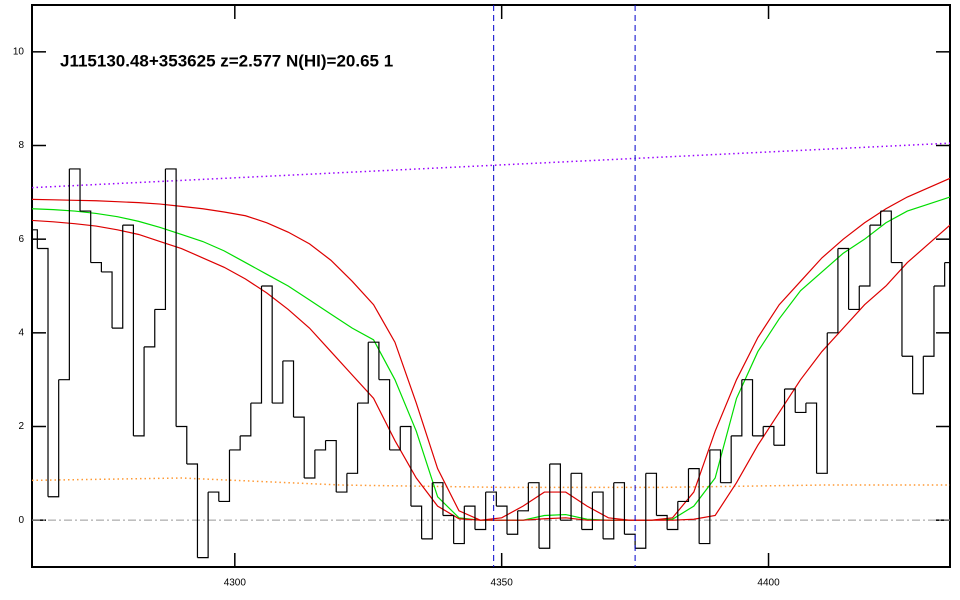  Describe the element at coordinates (491, 165) in the screenshot. I see `continuum-line` at that location.